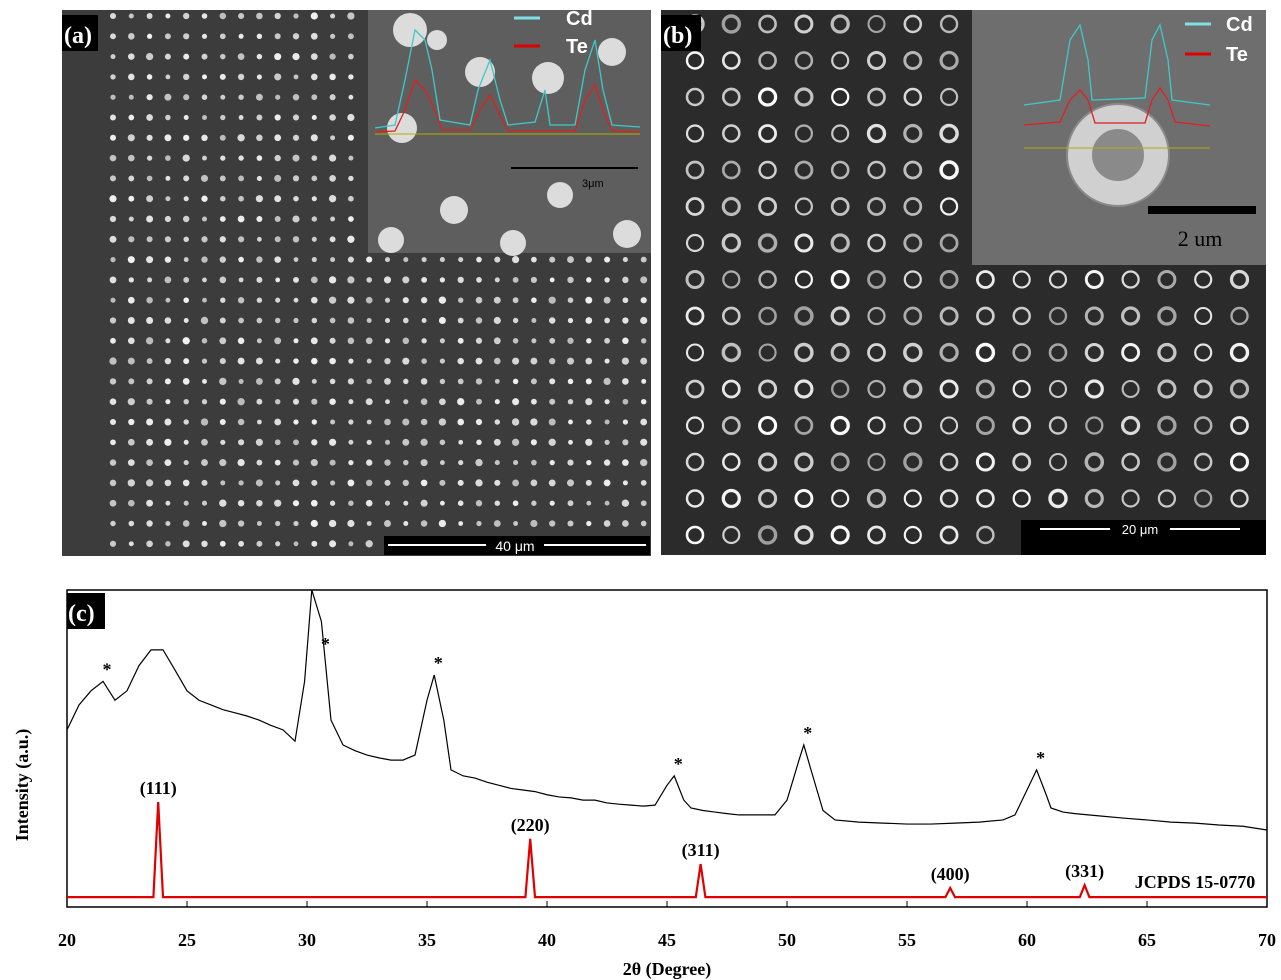  Describe the element at coordinates (677, 36) in the screenshot. I see `panel-label: (b)` at that location.